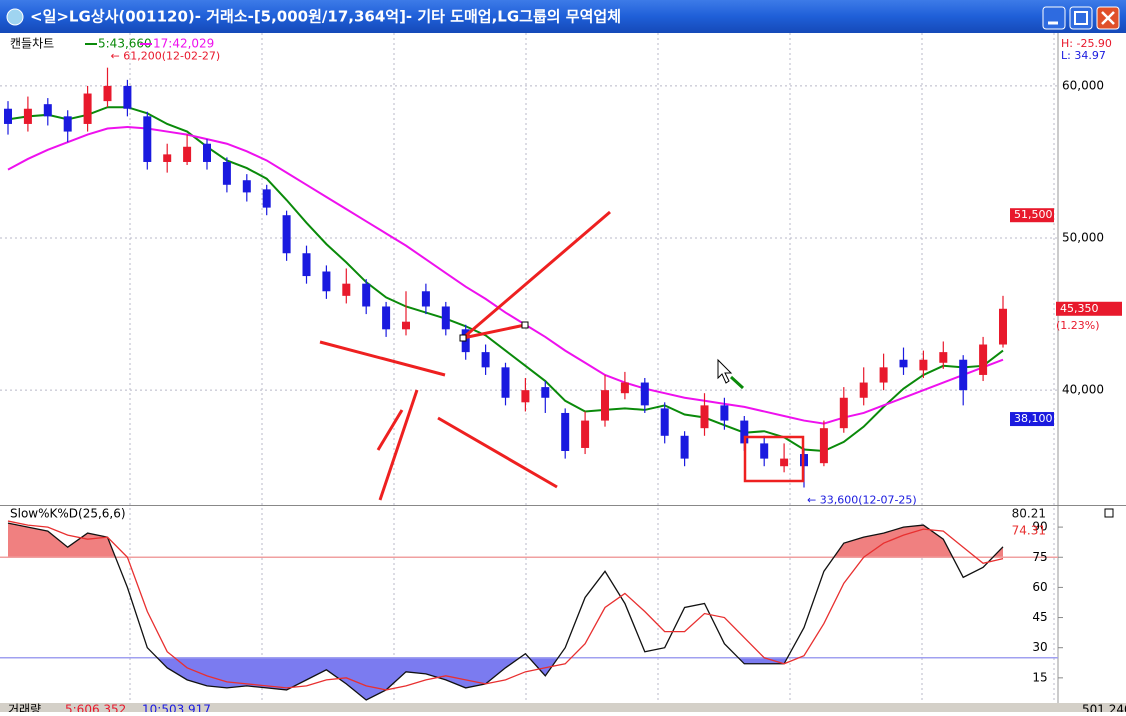  What do you see at coordinates (1083, 390) in the screenshot?
I see `y-tick-label: 40,000` at bounding box center [1083, 390].